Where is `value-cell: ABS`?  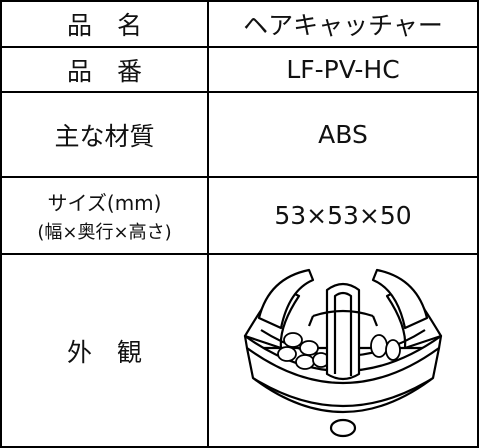 value-cell: ABS is located at coordinates (343, 134).